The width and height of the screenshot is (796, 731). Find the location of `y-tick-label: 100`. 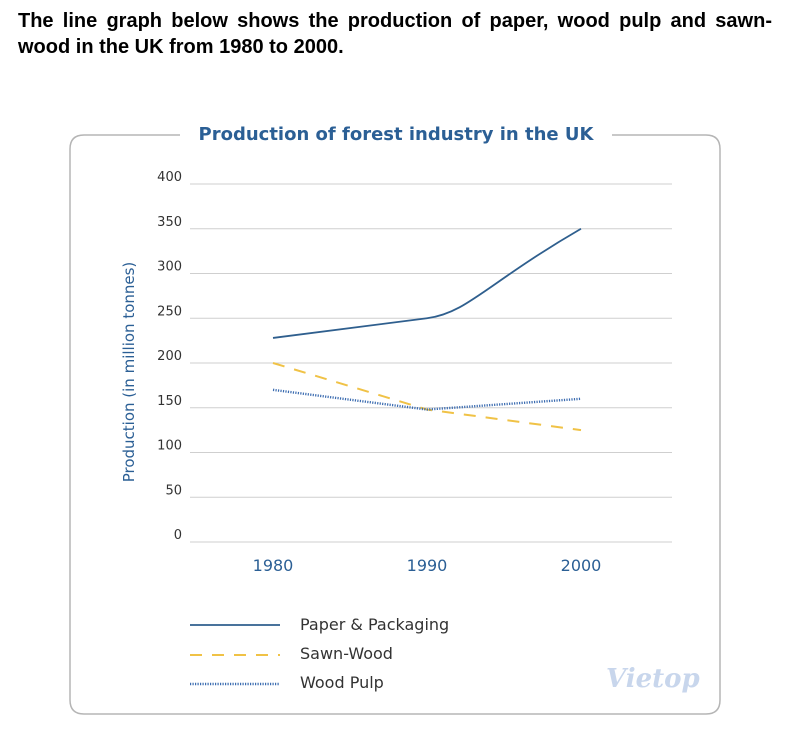

y-tick-label: 100 is located at coordinates (169, 446).